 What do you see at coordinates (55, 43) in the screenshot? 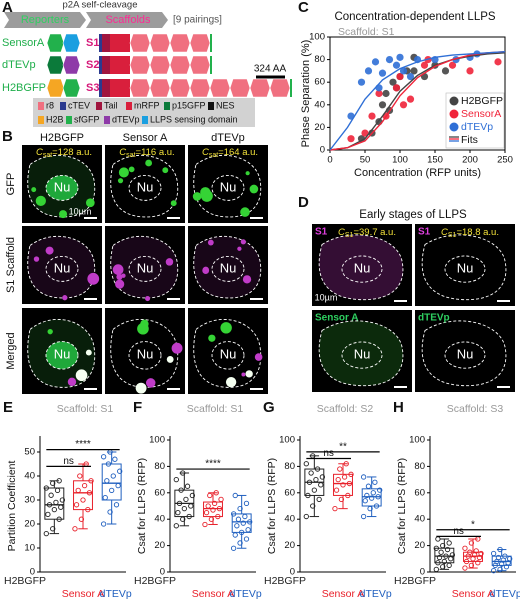
I see `reporter-domain` at bounding box center [55, 43].